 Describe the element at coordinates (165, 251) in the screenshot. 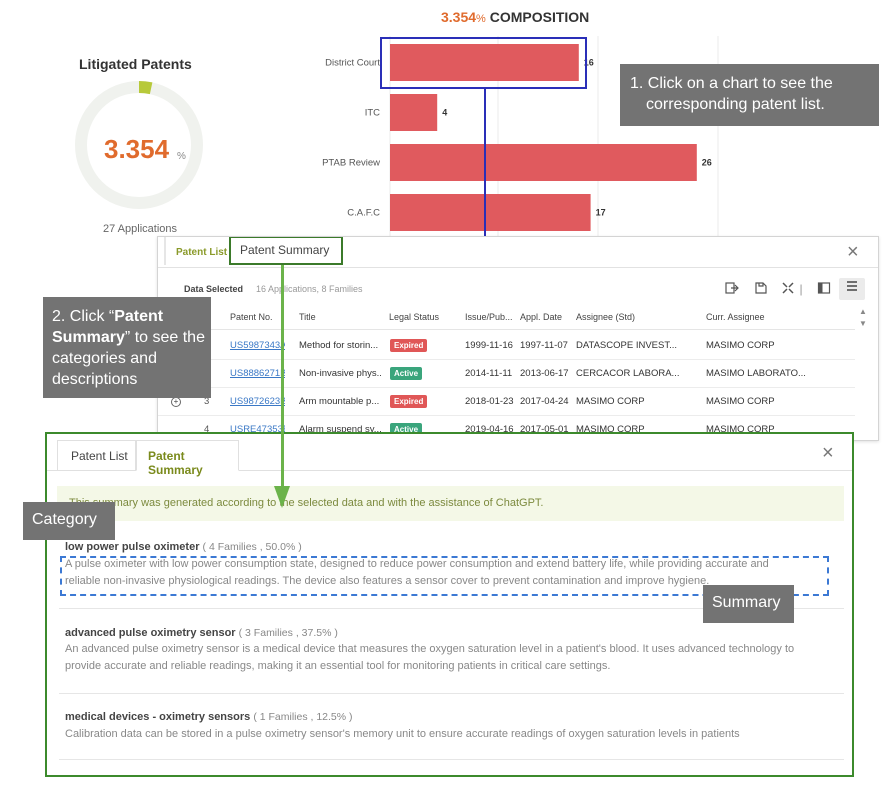

I see `tab-divider` at that location.